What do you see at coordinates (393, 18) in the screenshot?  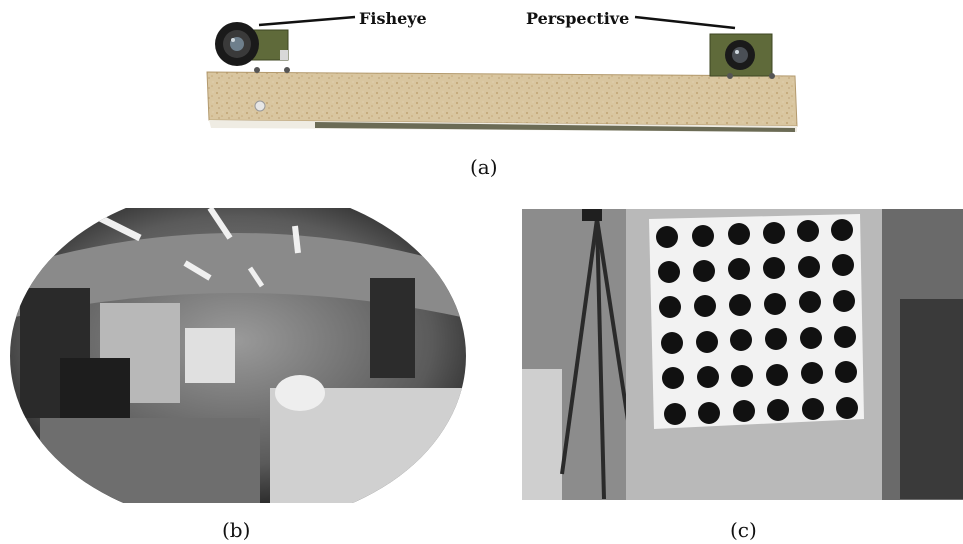 I see `fisheye-label: Fisheye` at bounding box center [393, 18].